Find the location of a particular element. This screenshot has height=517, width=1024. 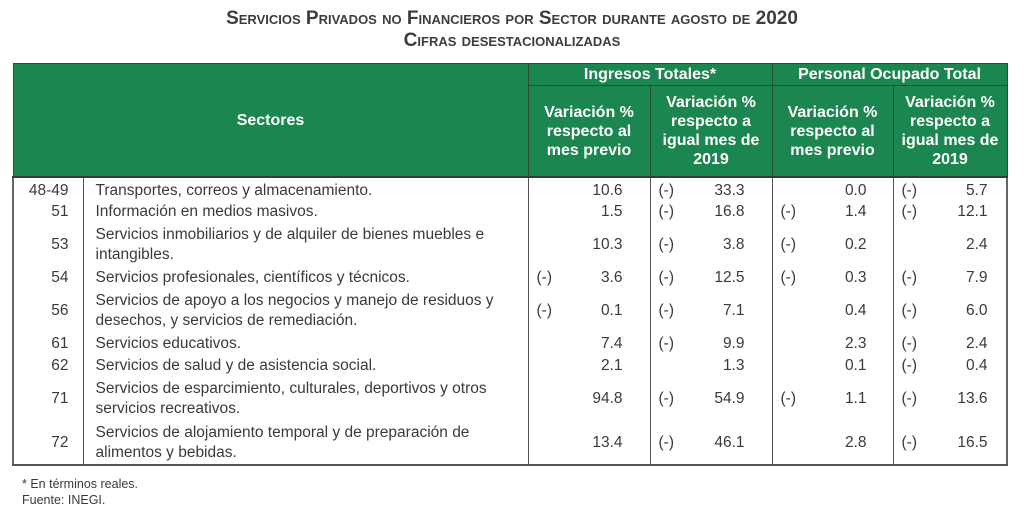

header-personal-anual: Variación % respecto a igual mes de 2019 is located at coordinates (950, 131).